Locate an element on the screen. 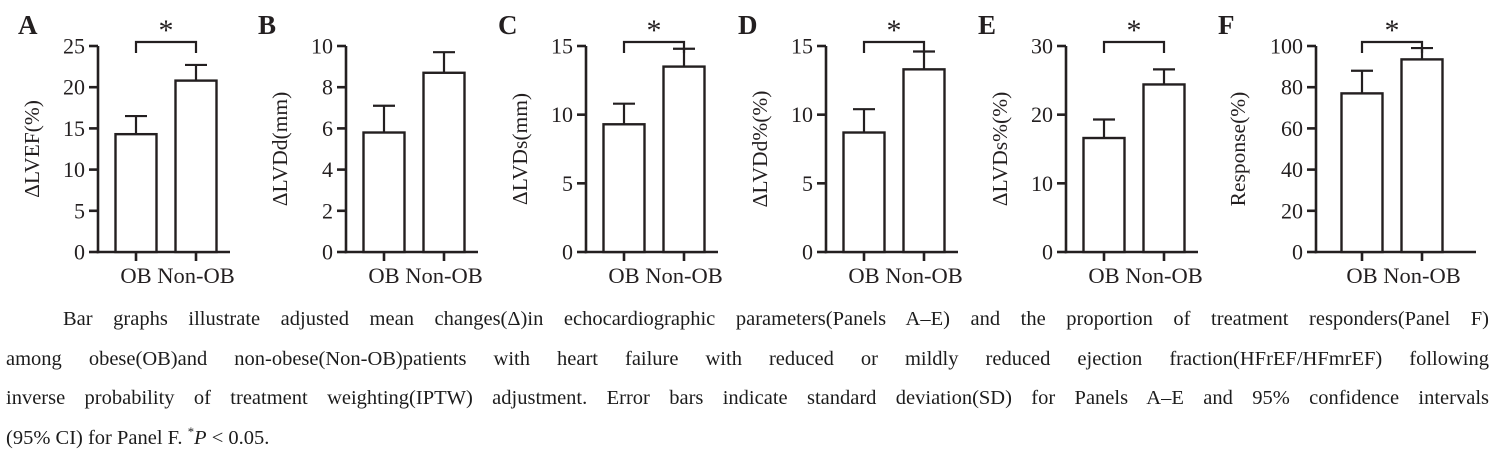 Image resolution: width=1495 pixels, height=459 pixels. bar-chart-B: 0 2 4 6 8 10 ΔLVDd(mm) OB Non-OB is located at coordinates (376, 161).